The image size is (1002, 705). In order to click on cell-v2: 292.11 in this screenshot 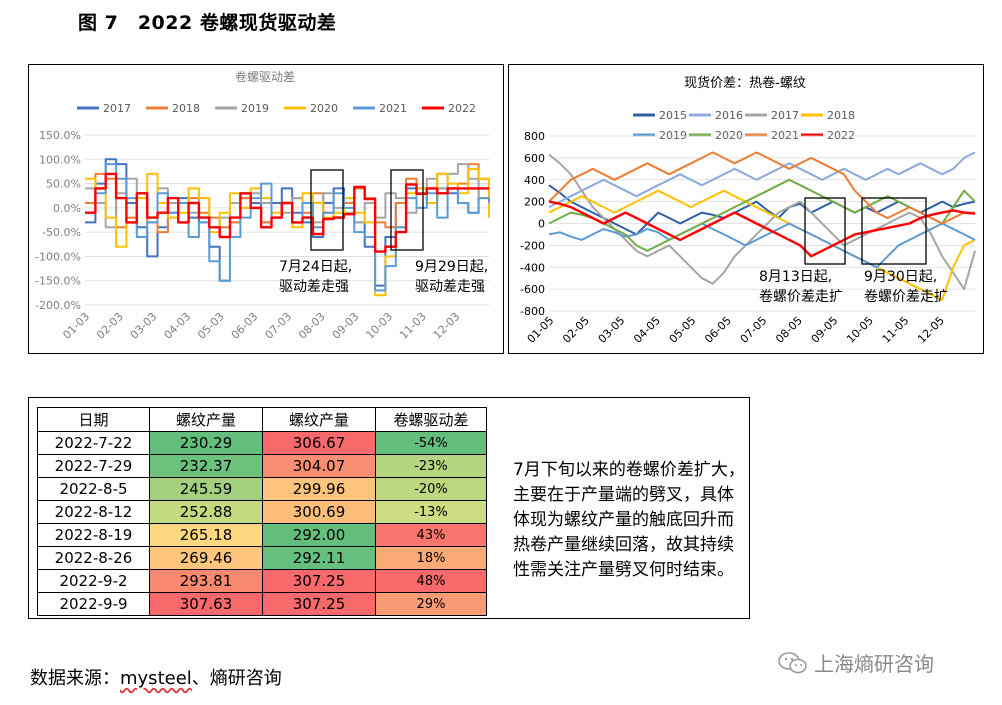, I will do `click(319, 558)`.